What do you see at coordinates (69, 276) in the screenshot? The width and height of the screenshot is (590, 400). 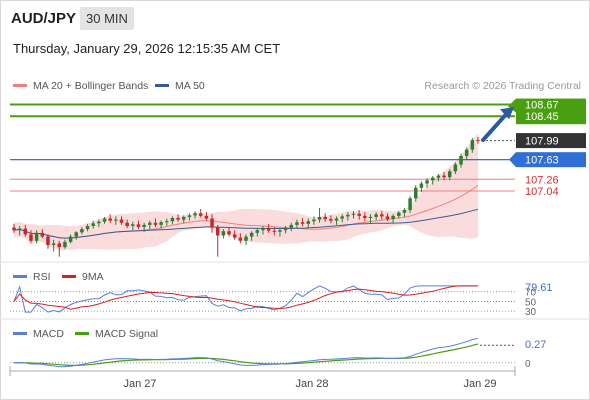 I see `rsi-ma-swatch` at bounding box center [69, 276].